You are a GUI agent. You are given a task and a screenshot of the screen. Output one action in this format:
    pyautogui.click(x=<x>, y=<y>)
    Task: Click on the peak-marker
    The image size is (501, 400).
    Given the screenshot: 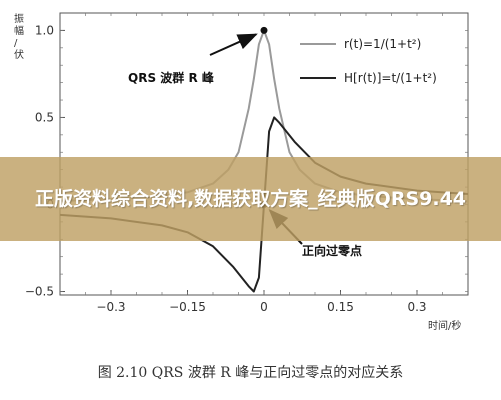 What is the action you would take?
    pyautogui.click(x=264, y=30)
    